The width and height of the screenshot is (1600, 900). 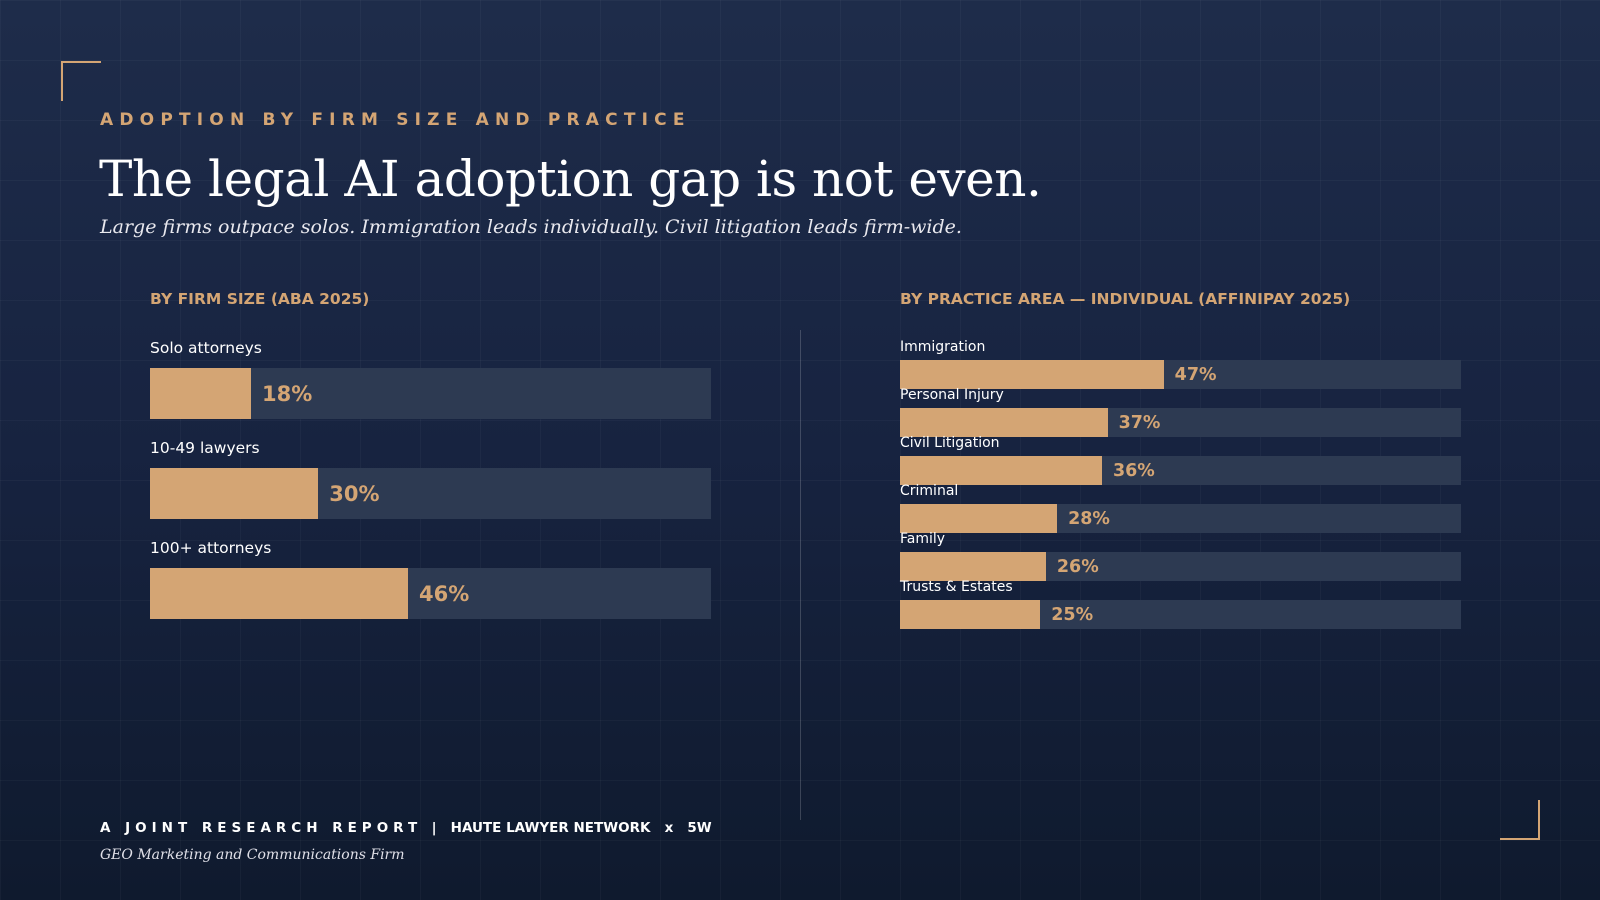 What do you see at coordinates (923, 539) in the screenshot?
I see `bar-label: Family` at bounding box center [923, 539].